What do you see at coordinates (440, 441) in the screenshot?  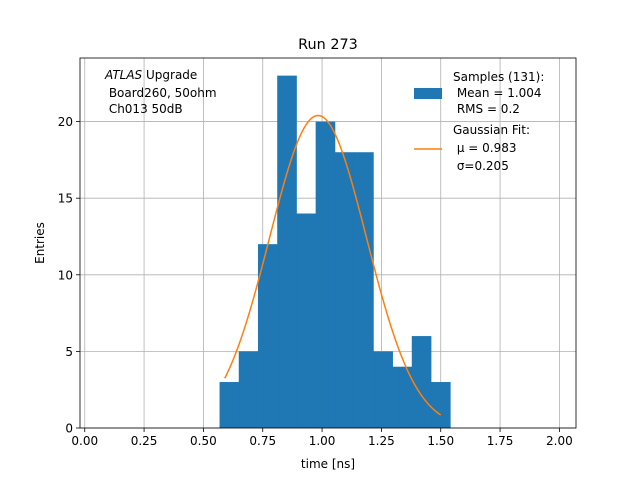 I see `x-tick-label-6: 1.50` at bounding box center [440, 441].